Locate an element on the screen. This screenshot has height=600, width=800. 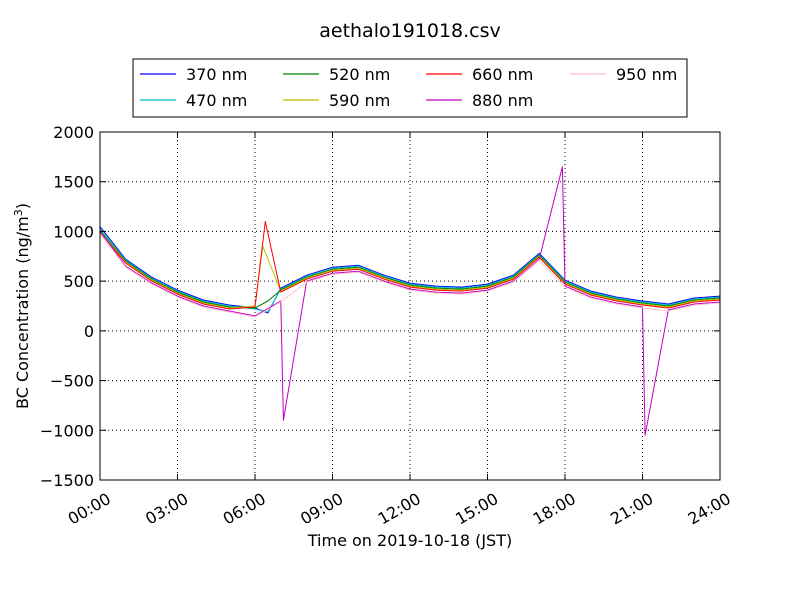
y-axis-label-end: ) is located at coordinates (22, 206).